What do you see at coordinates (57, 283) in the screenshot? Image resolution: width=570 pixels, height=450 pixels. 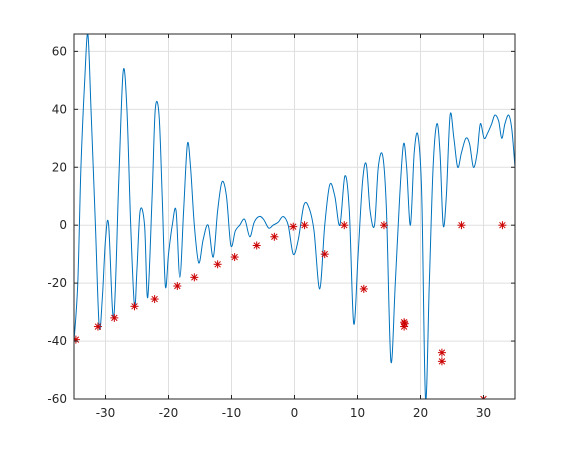 I see `y-tick-label: -20` at bounding box center [57, 283].